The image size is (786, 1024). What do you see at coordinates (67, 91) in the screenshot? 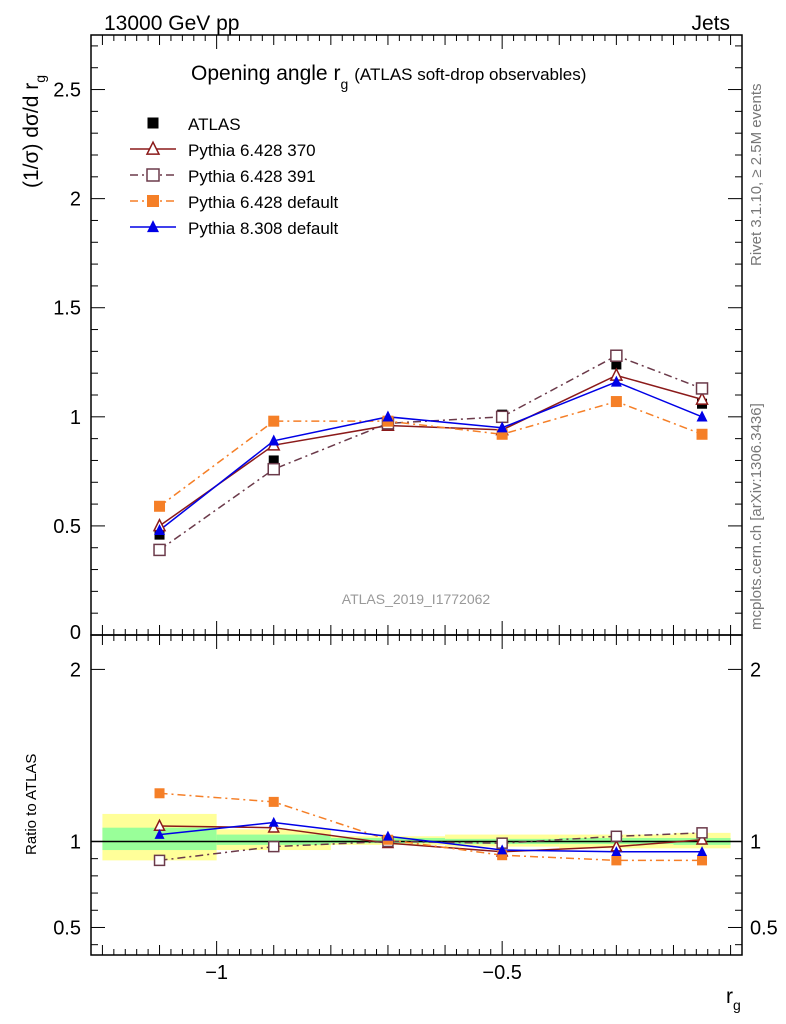
I see `y-tick-label: 2.5` at bounding box center [67, 91].